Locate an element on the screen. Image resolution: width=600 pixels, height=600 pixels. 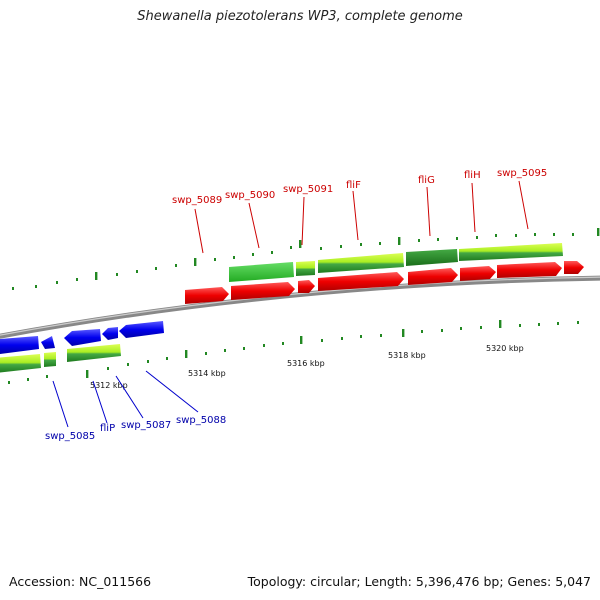
genome-backbone is located at coordinates (300, 307).